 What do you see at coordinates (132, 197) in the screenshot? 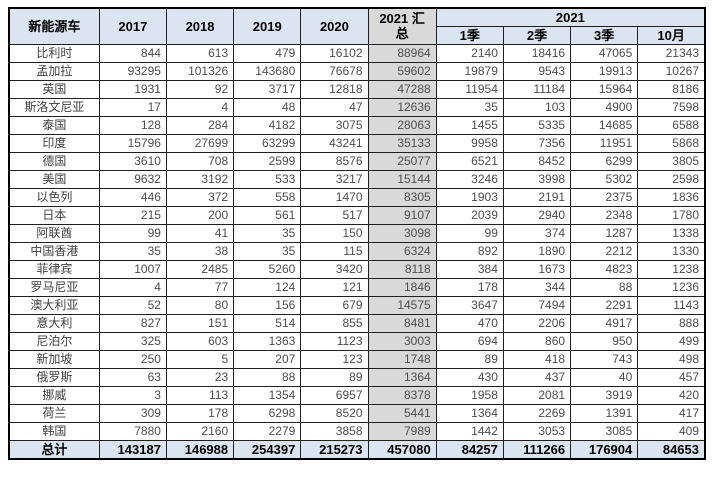
I see `value-cell: 446` at bounding box center [132, 197].